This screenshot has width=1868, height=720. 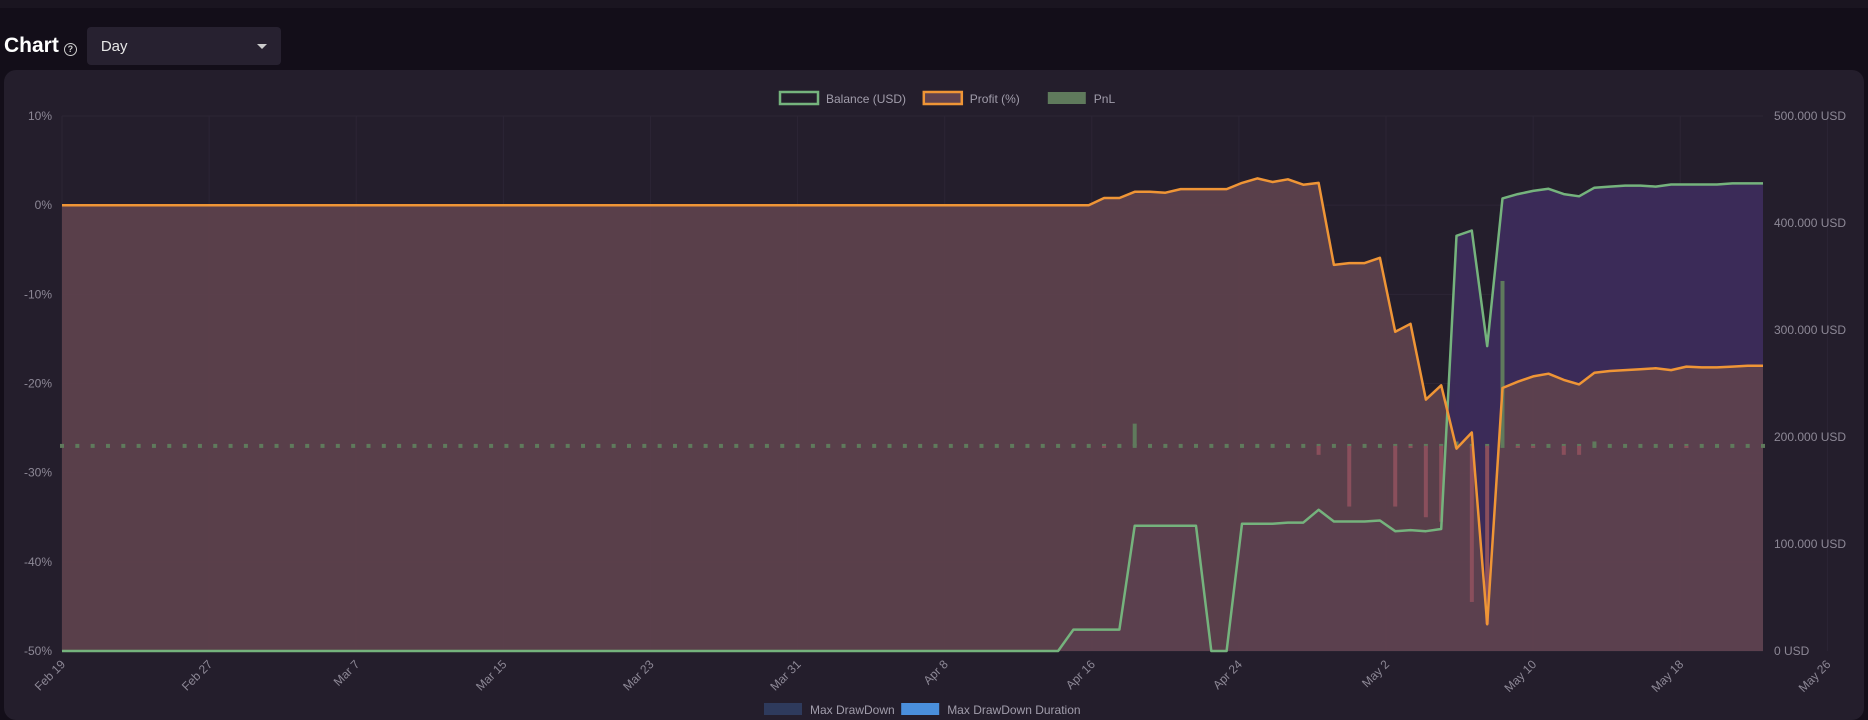 I want to click on period-select-value: Day, so click(x=114, y=46).